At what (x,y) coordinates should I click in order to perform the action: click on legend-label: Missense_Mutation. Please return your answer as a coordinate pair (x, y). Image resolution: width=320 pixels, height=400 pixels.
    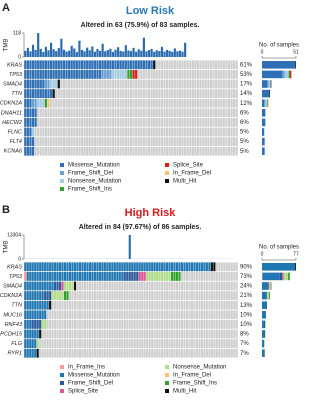
    Looking at the image, I should click on (94, 376).